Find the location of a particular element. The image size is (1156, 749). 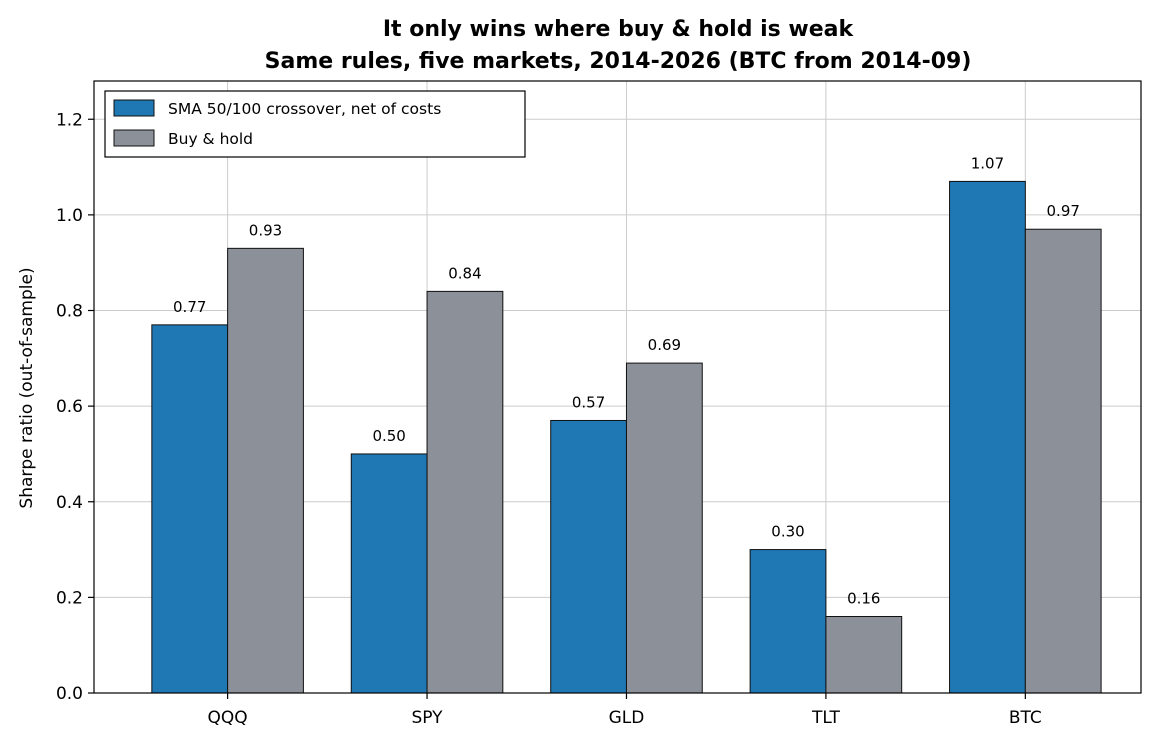

data-label-spy-series-0: 0.50 is located at coordinates (388, 436).